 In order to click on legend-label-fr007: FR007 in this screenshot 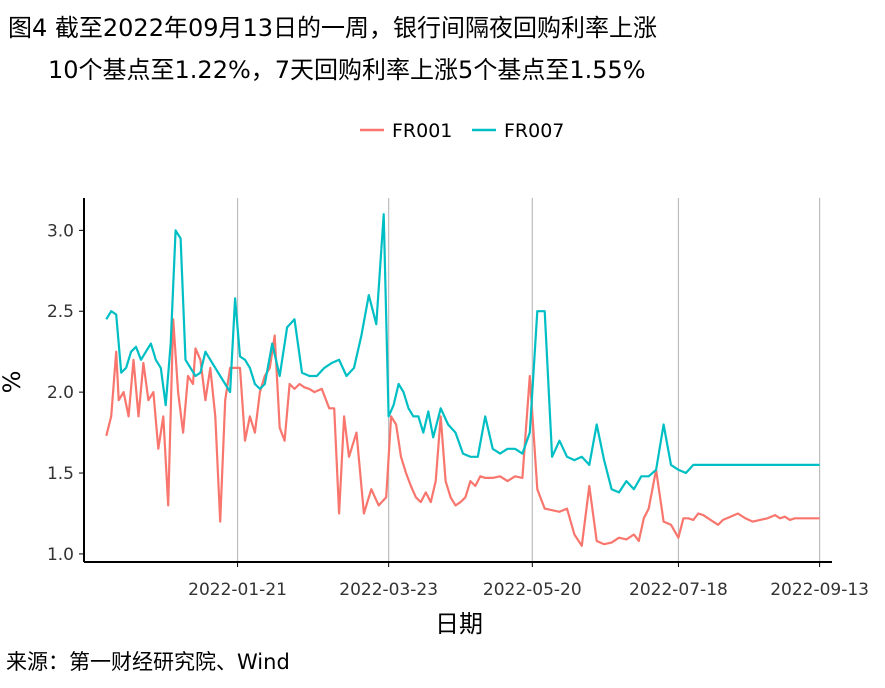, I will do `click(534, 131)`.